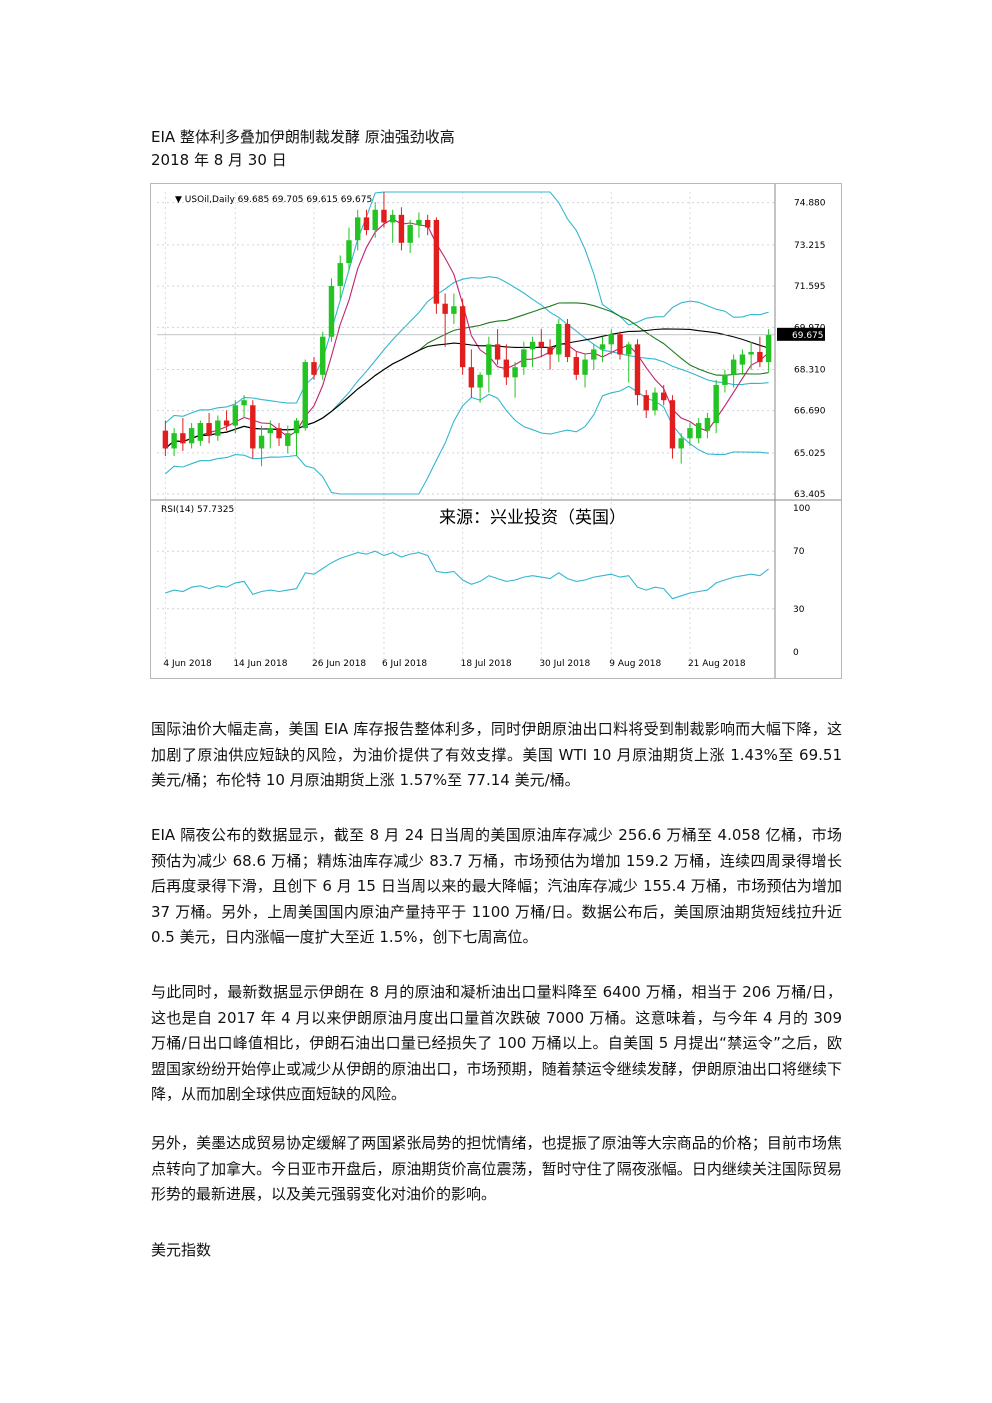 This screenshot has width=992, height=1403. Describe the element at coordinates (486, 664) in the screenshot. I see `time-tick-label: 18 Jul 2018` at that location.